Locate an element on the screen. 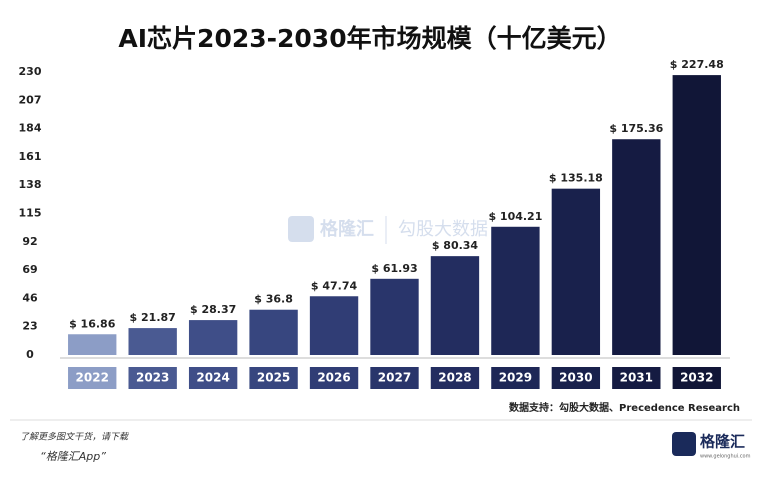  x-tick-label: 2024 is located at coordinates (212, 378).